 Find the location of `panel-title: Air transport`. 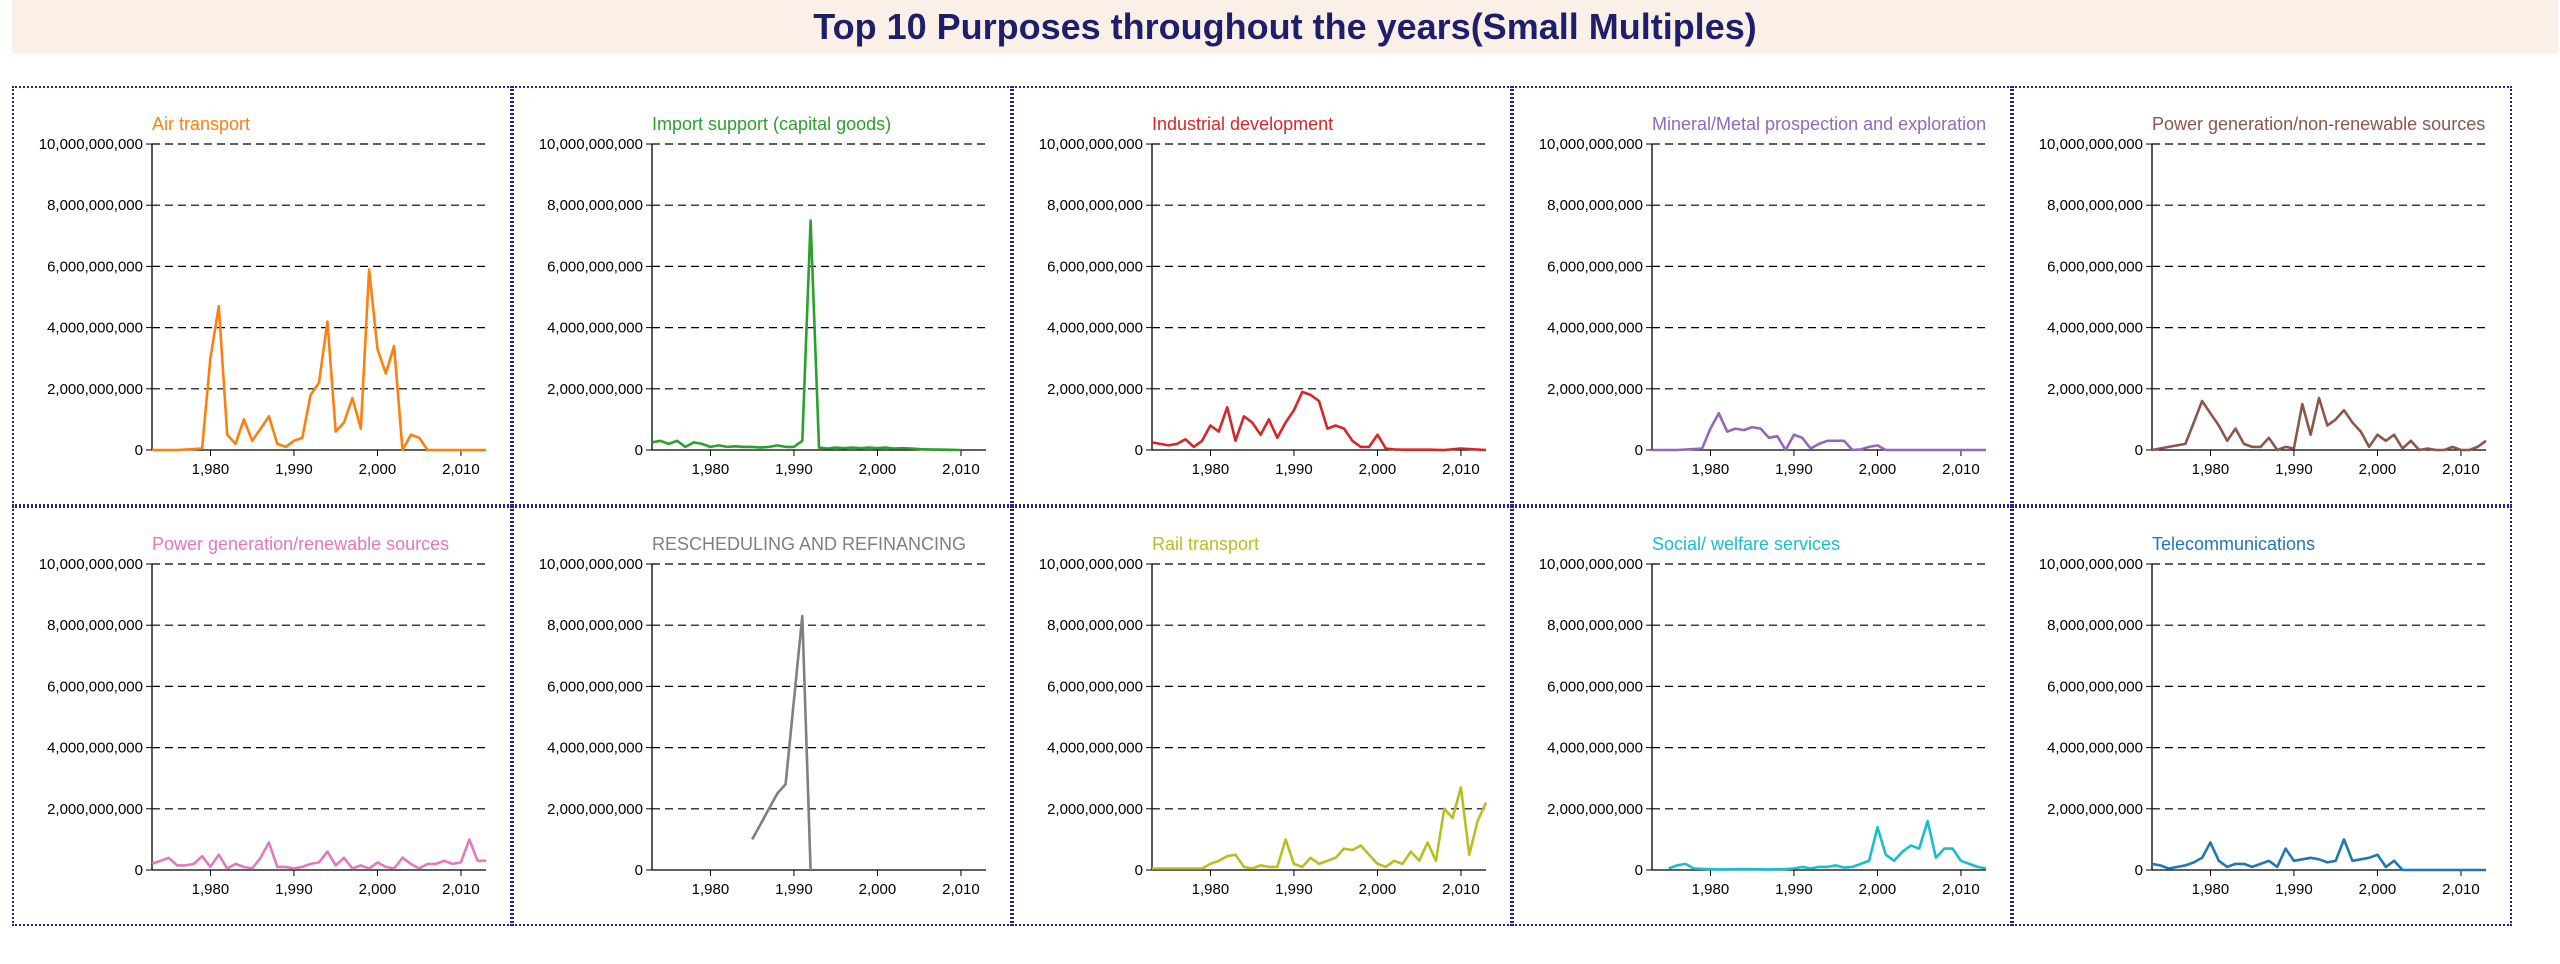

panel-title: Air transport is located at coordinates (201, 124).